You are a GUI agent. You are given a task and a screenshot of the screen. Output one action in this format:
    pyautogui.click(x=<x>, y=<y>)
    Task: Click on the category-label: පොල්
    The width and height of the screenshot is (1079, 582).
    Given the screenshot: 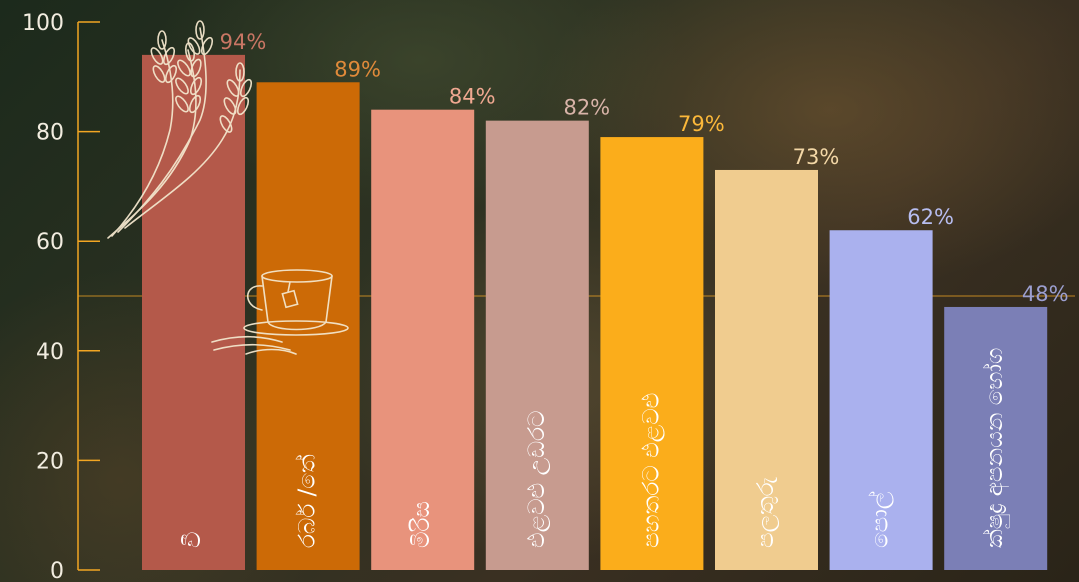 What is the action you would take?
    pyautogui.click(x=880, y=519)
    